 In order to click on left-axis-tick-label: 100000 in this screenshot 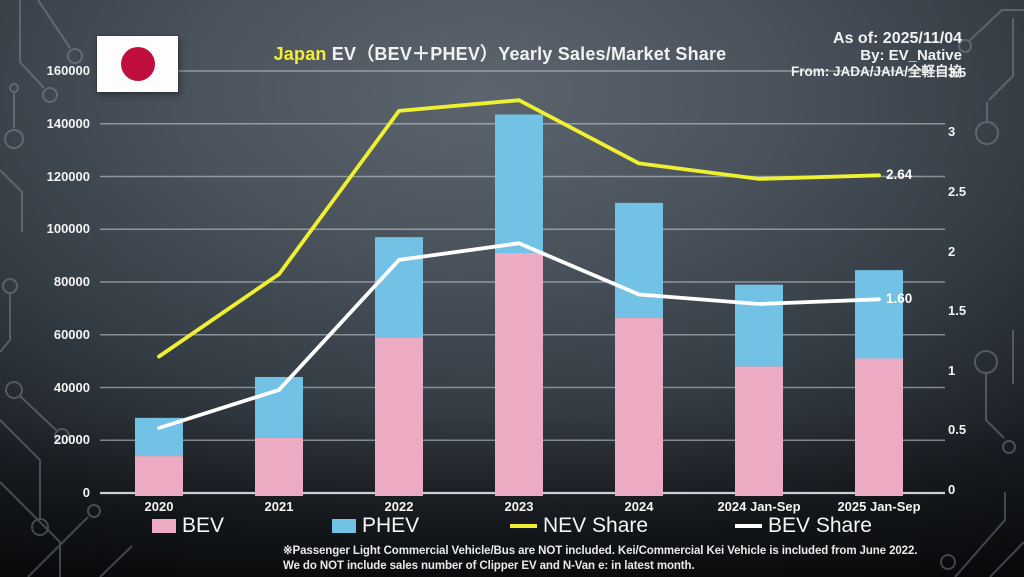, I will do `click(68, 229)`.